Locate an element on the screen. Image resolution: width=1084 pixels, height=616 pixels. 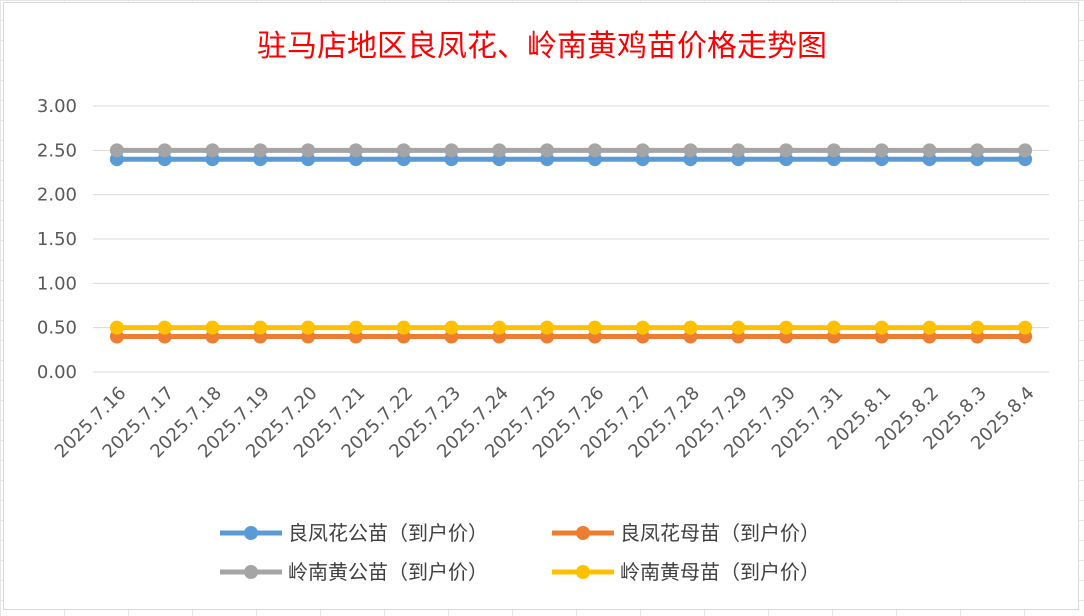
y-tick-label: 3.00 is located at coordinates (57, 106).